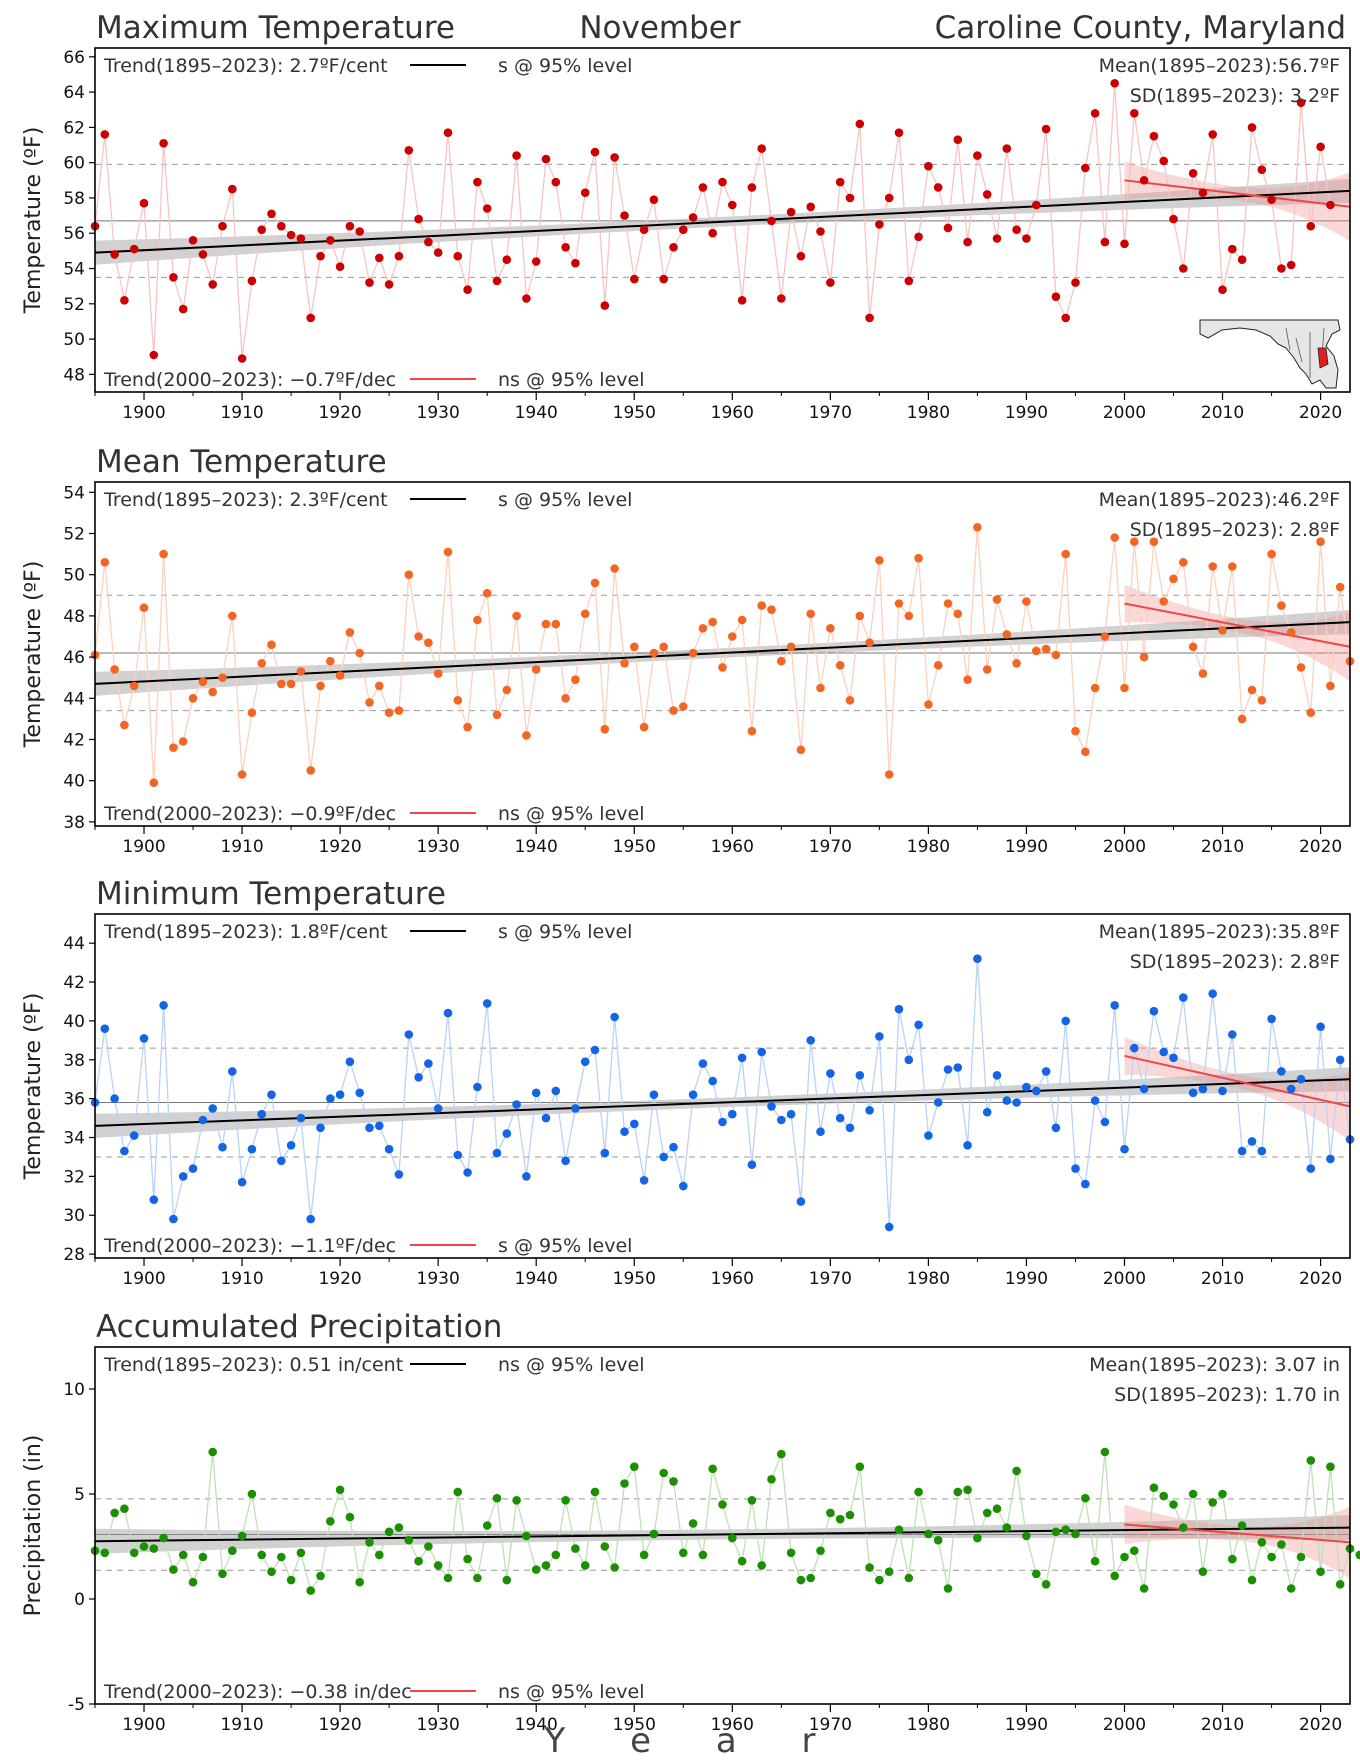 Image resolution: width=1360 pixels, height=1760 pixels. Describe the element at coordinates (299, 1327) in the screenshot. I see `panel-title: Accumulated Precipitation` at that location.